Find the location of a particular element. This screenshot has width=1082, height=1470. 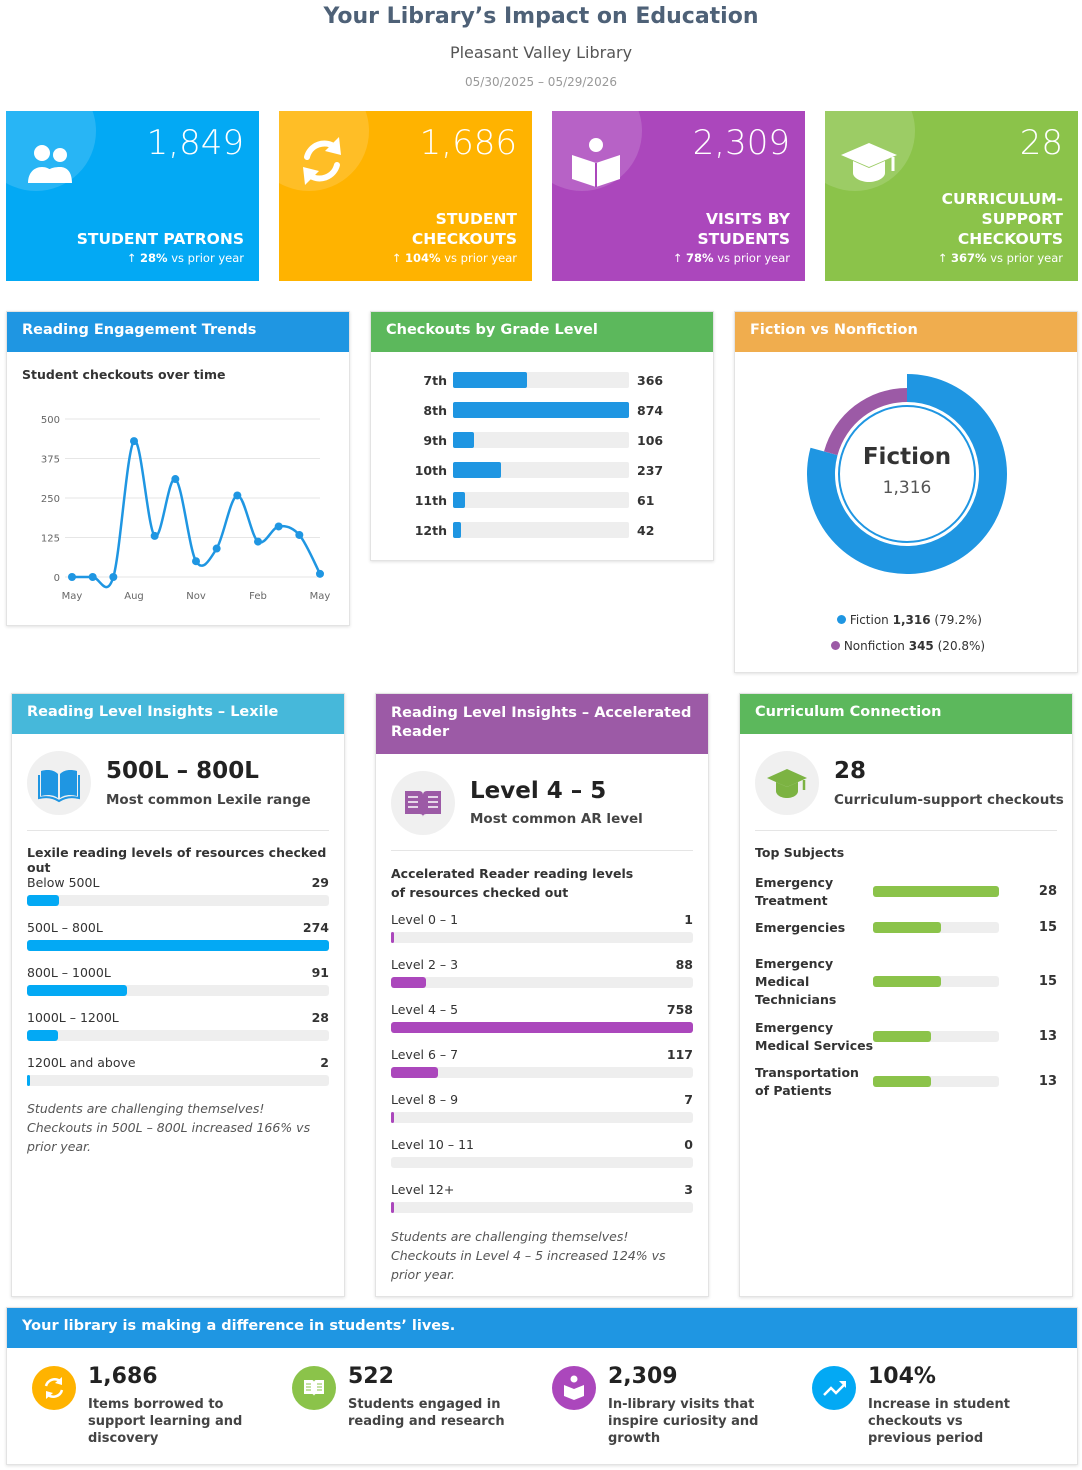

level-label: Level 8 – 9 is located at coordinates (425, 1099).